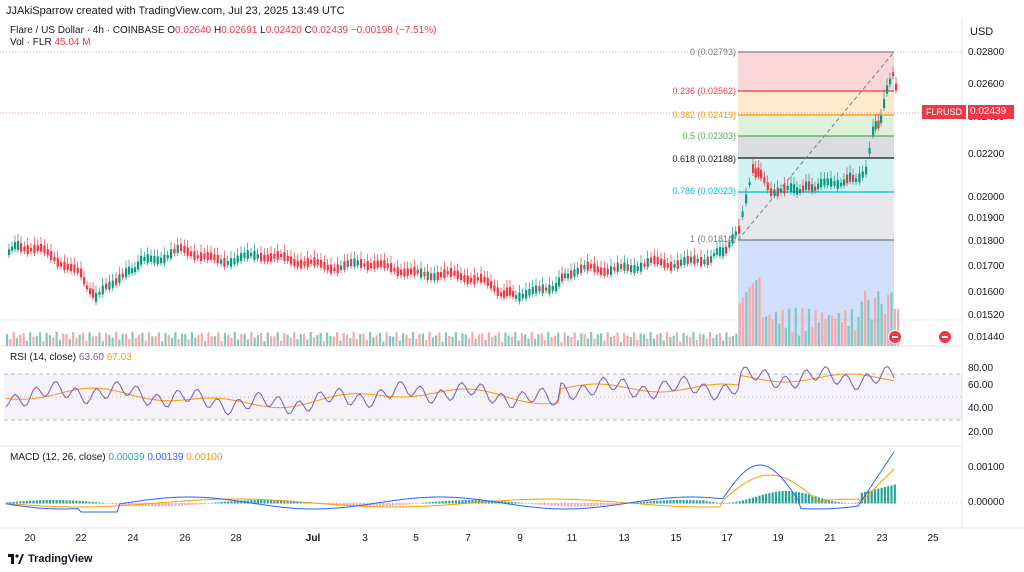 The width and height of the screenshot is (1024, 572). I want to click on price-tick: 0.01800, so click(986, 241).